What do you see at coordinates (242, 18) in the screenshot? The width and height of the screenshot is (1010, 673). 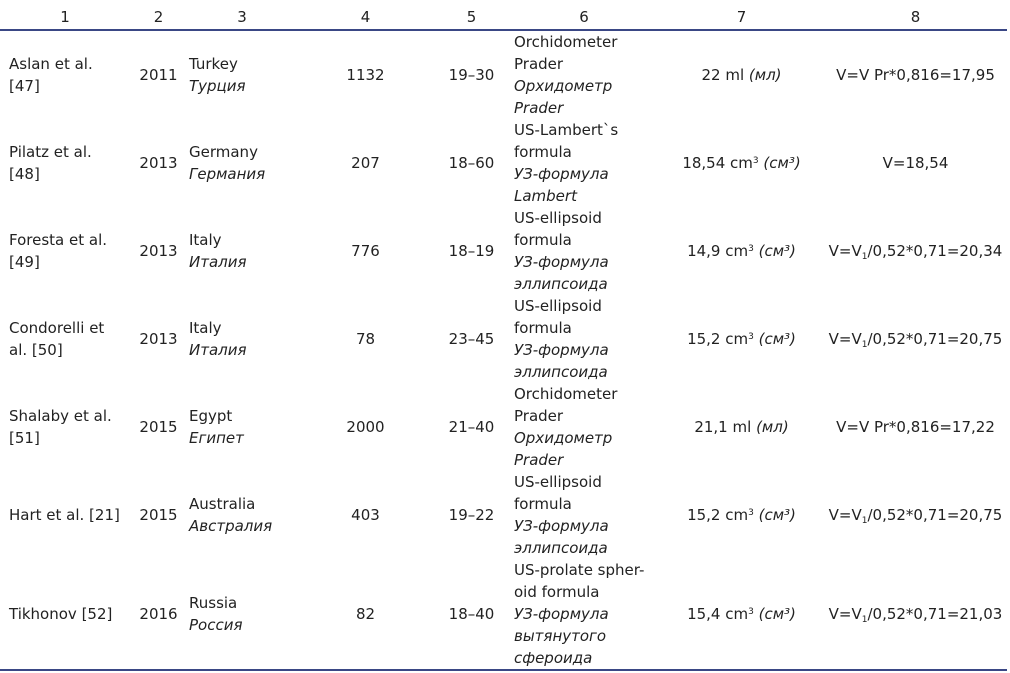 I see `header-cell: 3` at bounding box center [242, 18].